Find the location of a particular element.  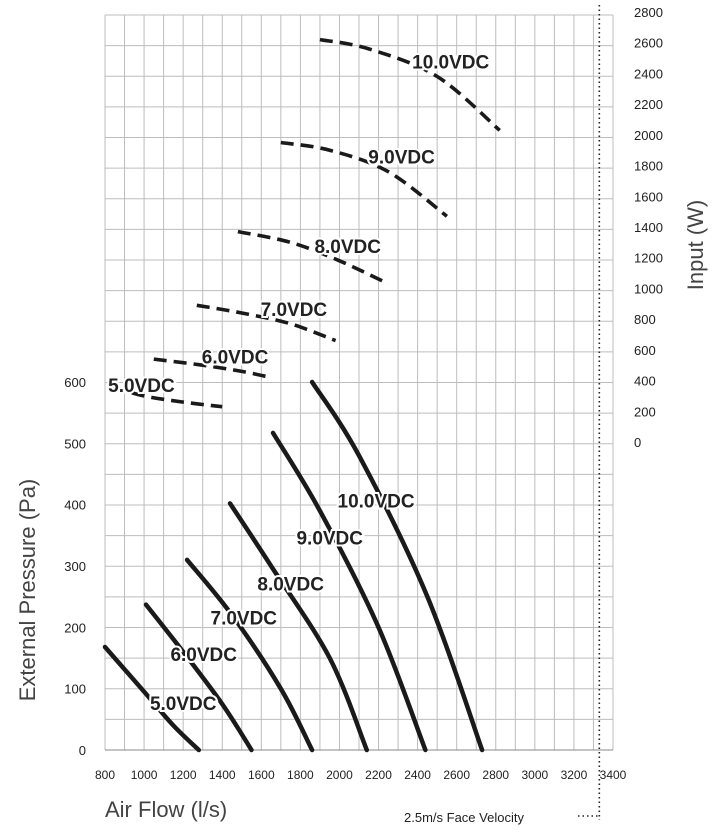

left-tick-label: 400 is located at coordinates (75, 505).